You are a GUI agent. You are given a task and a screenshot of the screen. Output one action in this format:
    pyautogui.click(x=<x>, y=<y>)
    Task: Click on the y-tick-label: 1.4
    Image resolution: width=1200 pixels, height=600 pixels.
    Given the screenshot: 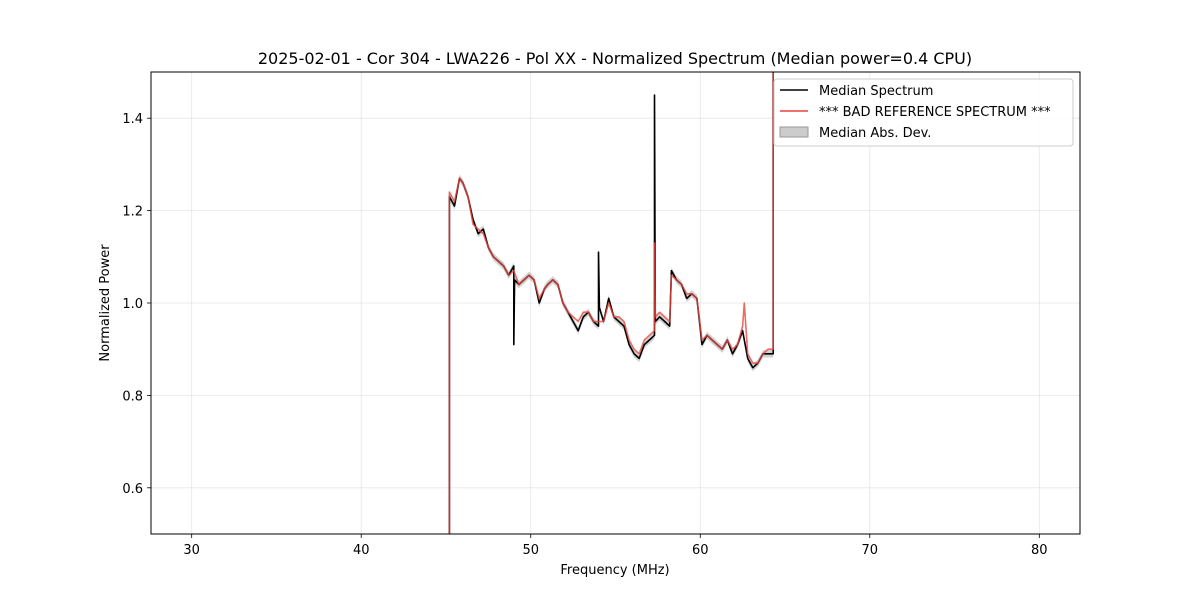 What is the action you would take?
    pyautogui.click(x=132, y=119)
    